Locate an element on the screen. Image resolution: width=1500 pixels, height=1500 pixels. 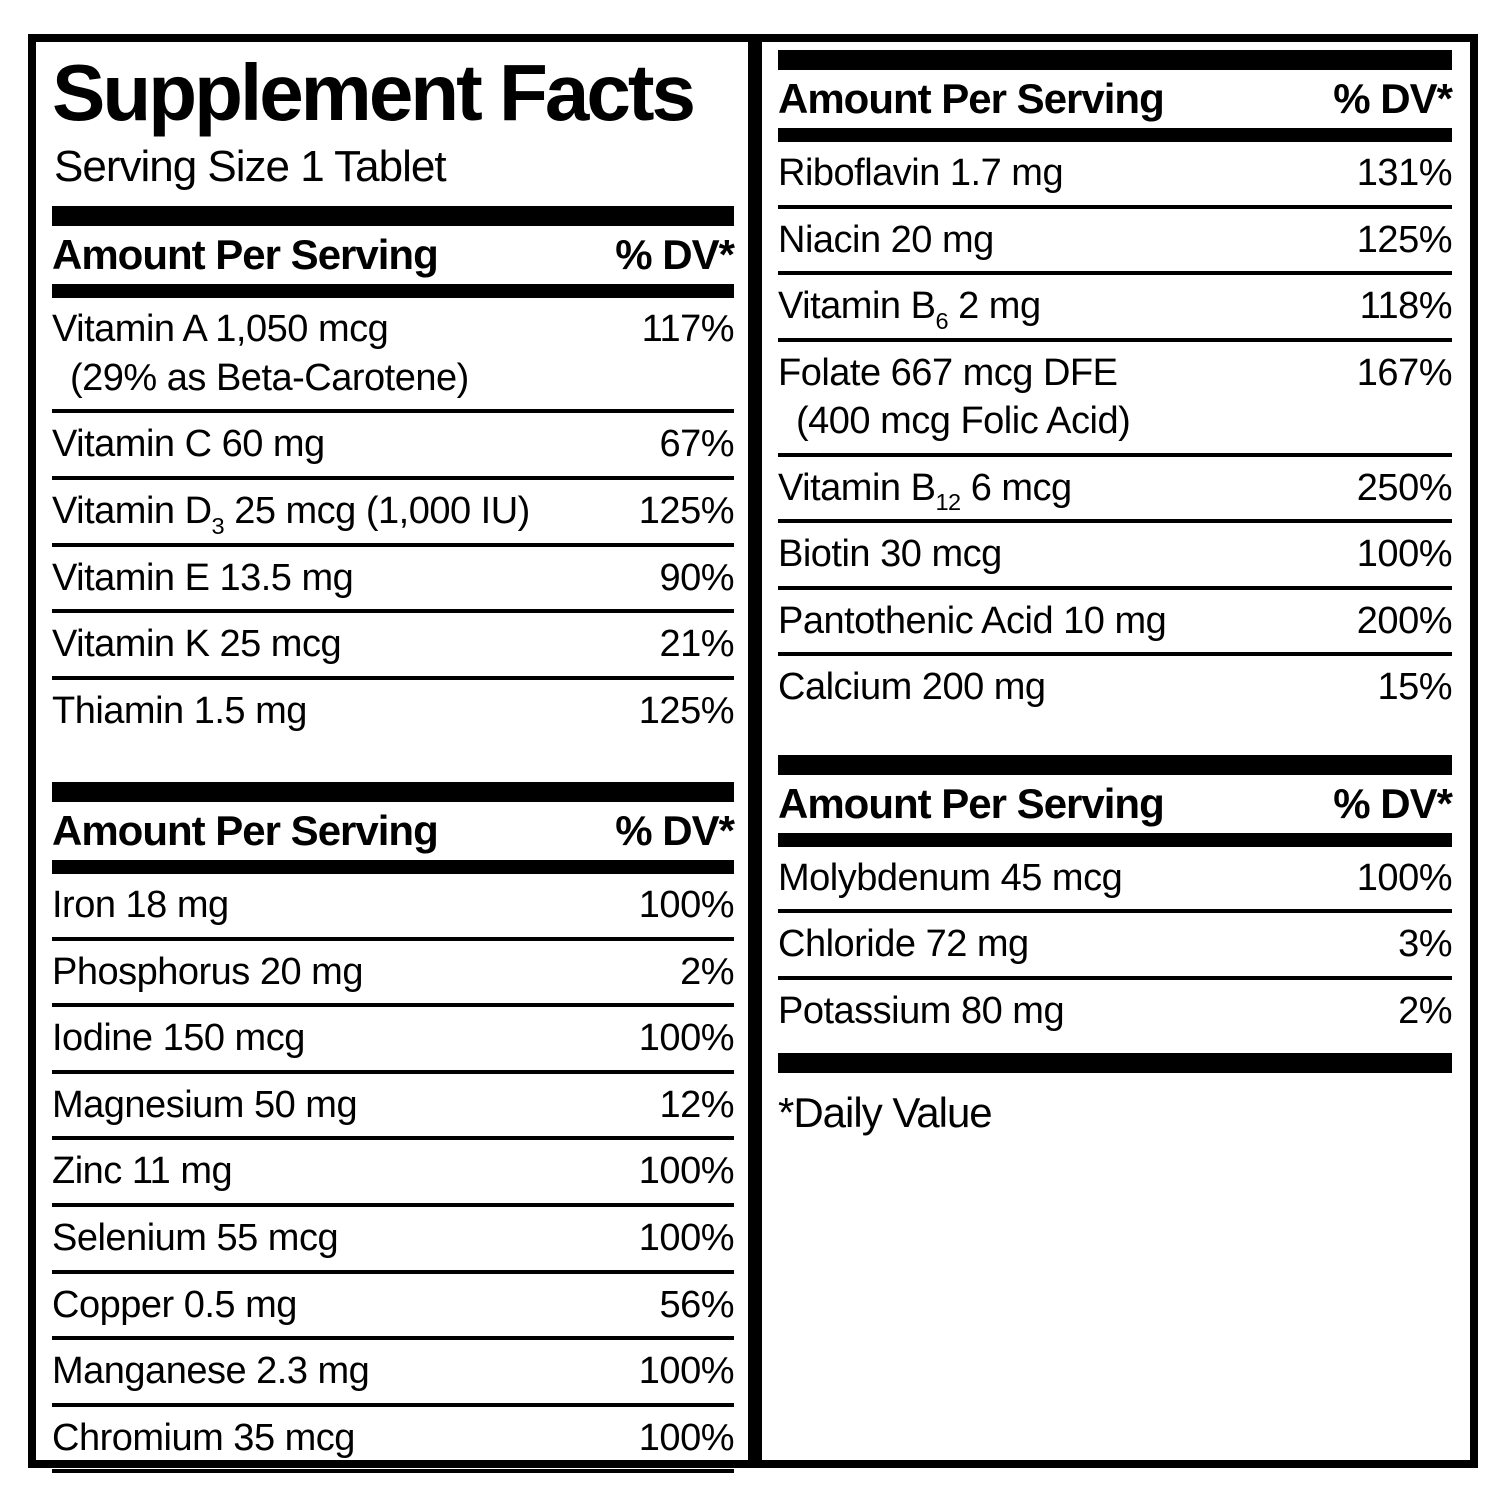
nutrient-name: Vitamin C 60 mg is located at coordinates (188, 444).